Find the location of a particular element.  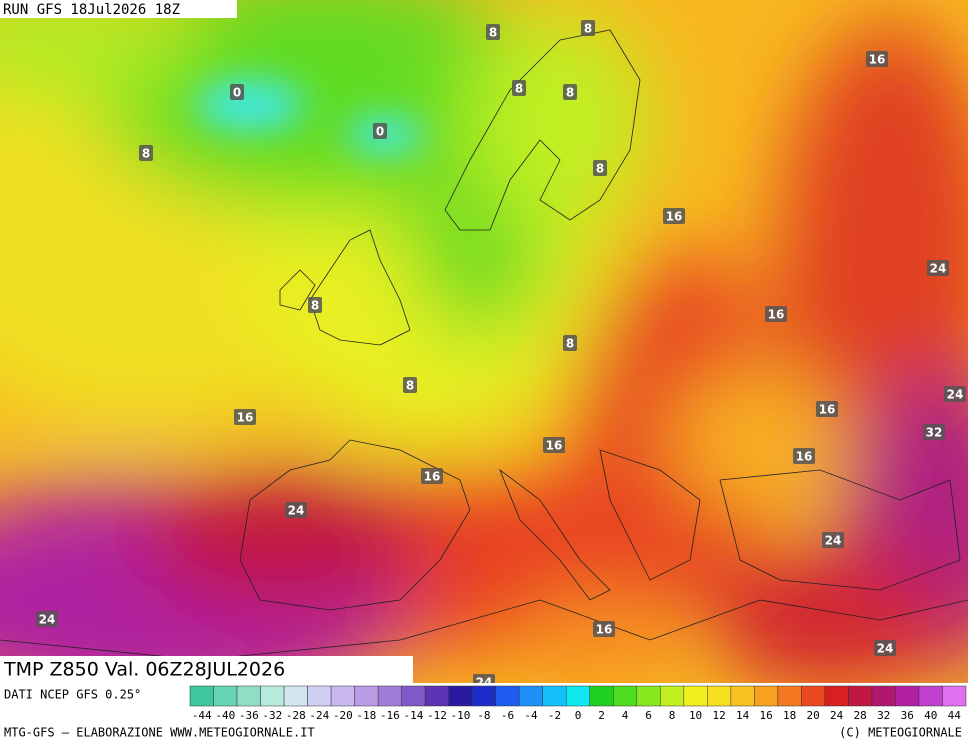

colorbar-label: 4 is located at coordinates (625, 715).